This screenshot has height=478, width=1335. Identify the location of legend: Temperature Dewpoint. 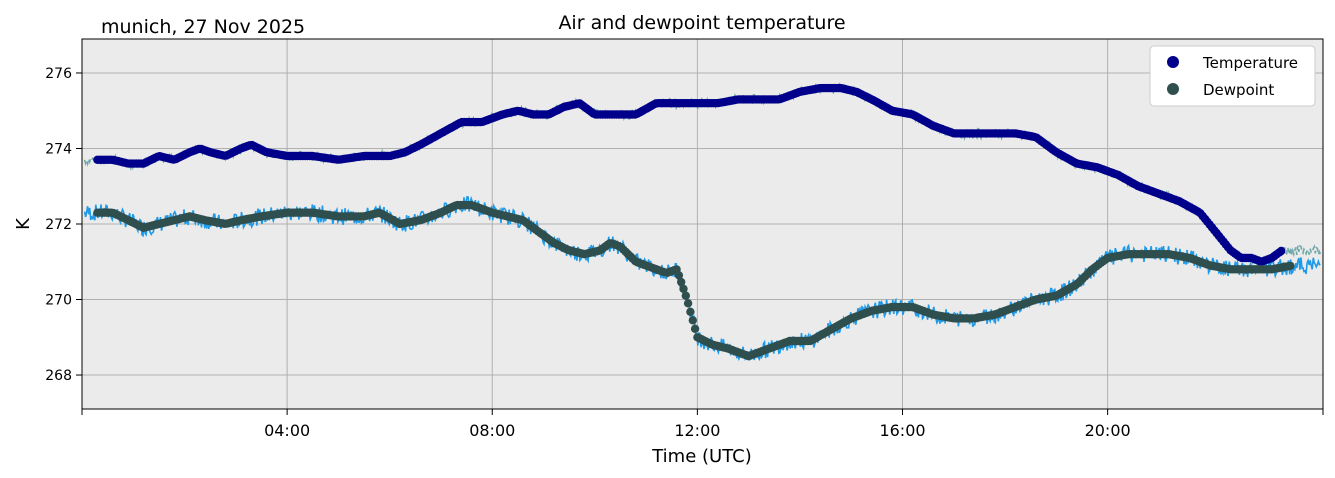
(1232, 76).